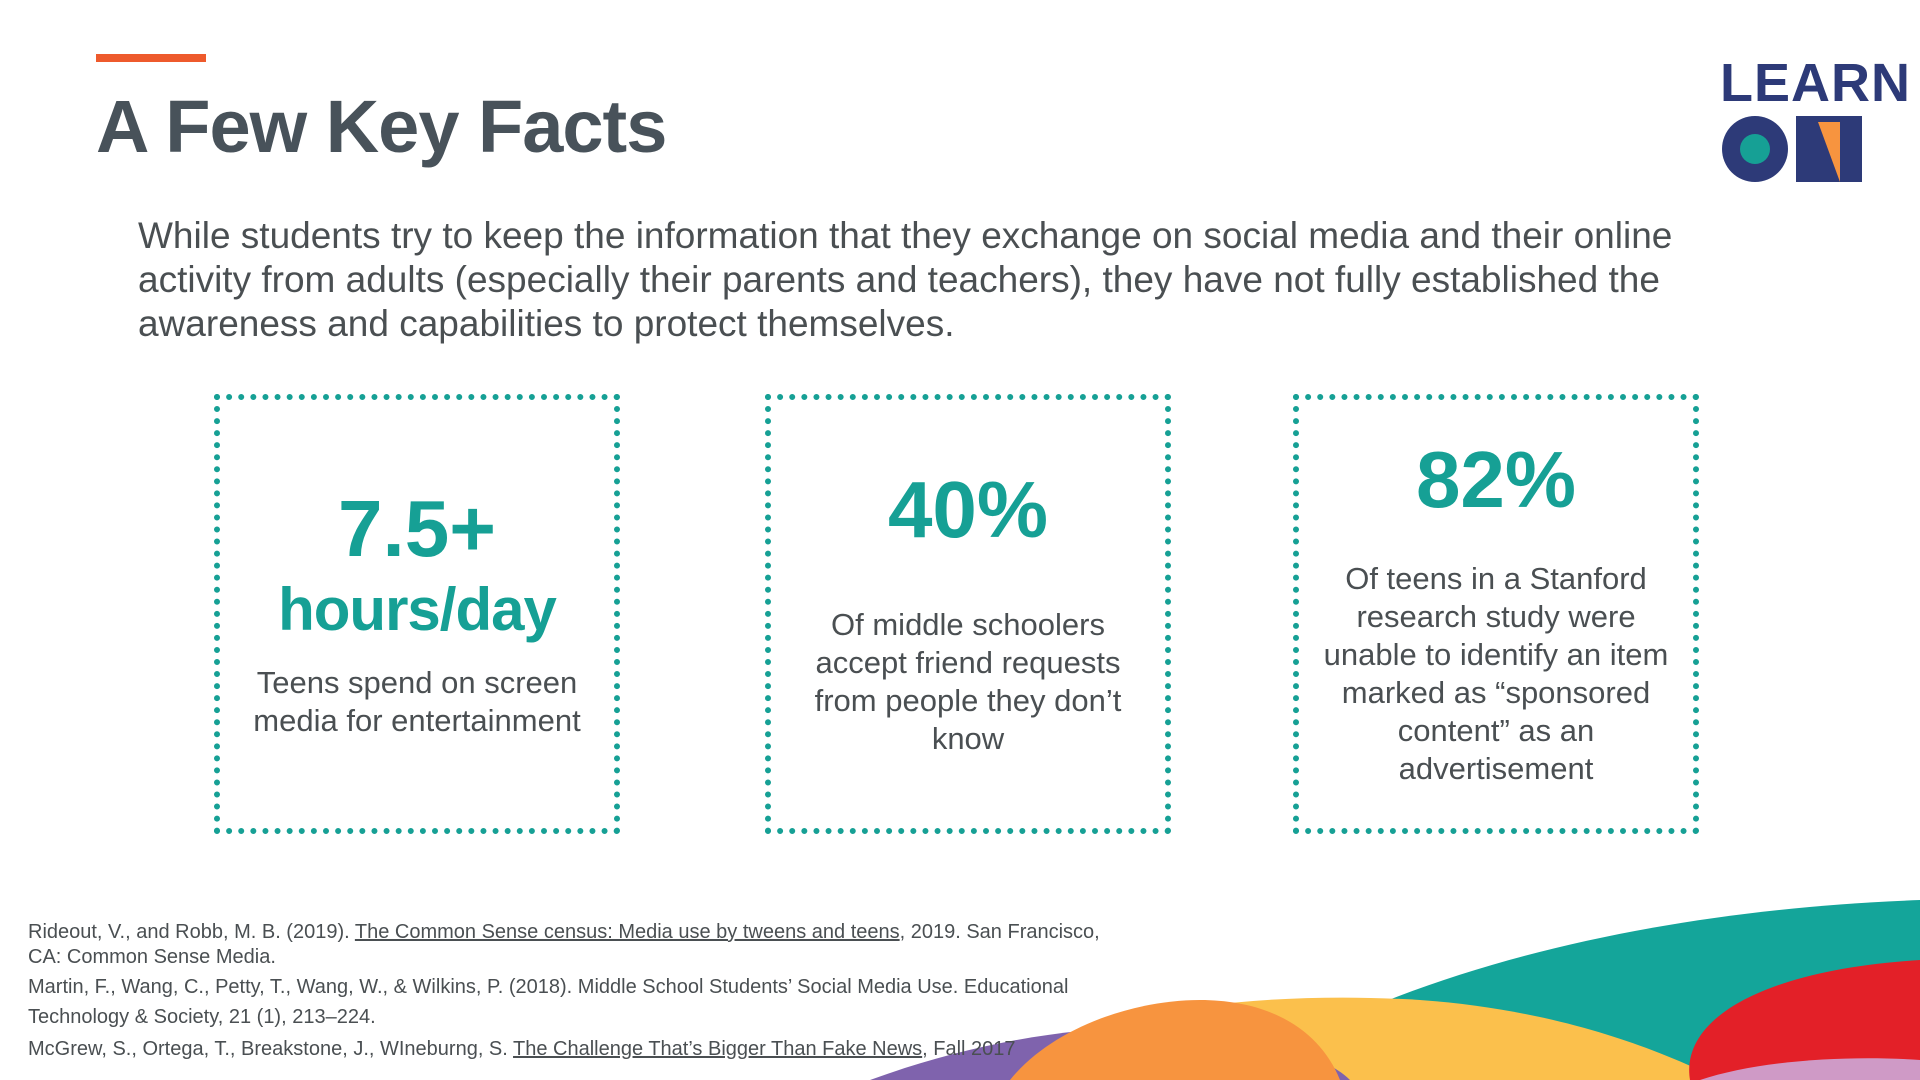  Describe the element at coordinates (1815, 83) in the screenshot. I see `logo-learn-text: LEARN` at that location.